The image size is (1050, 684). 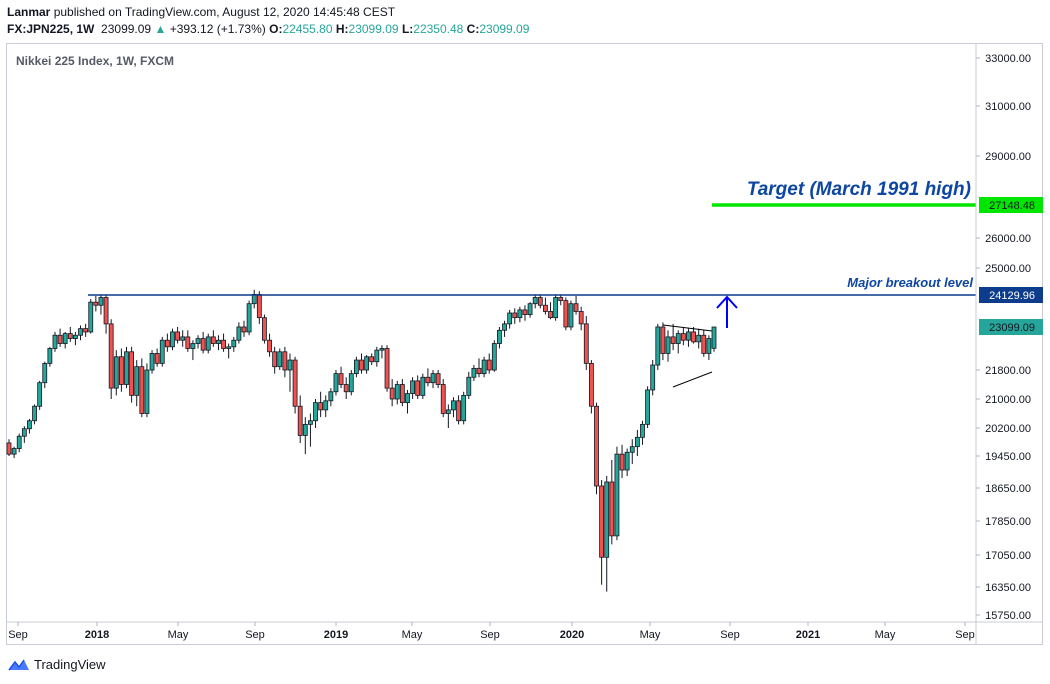 What do you see at coordinates (57, 664) in the screenshot?
I see `tradingview-brand: TradingView` at bounding box center [57, 664].